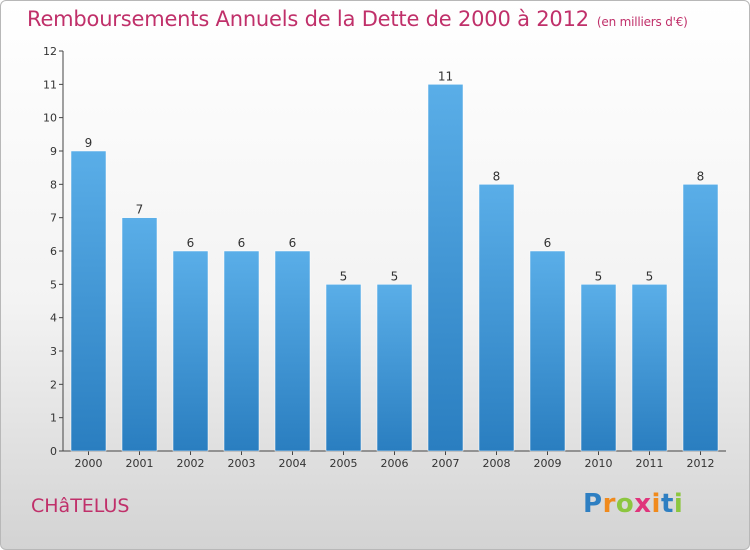 This screenshot has width=750, height=550. I want to click on y-tick-label: 4, so click(53, 318).